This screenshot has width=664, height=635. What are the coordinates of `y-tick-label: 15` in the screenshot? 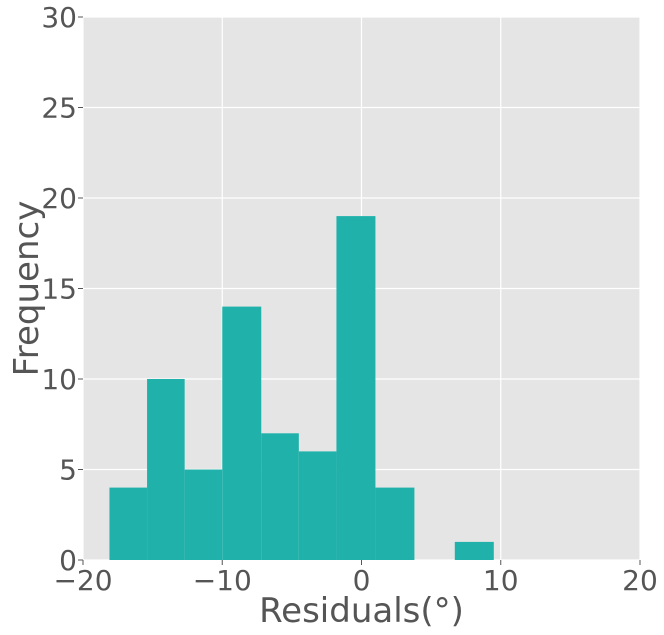 It's located at (59, 289).